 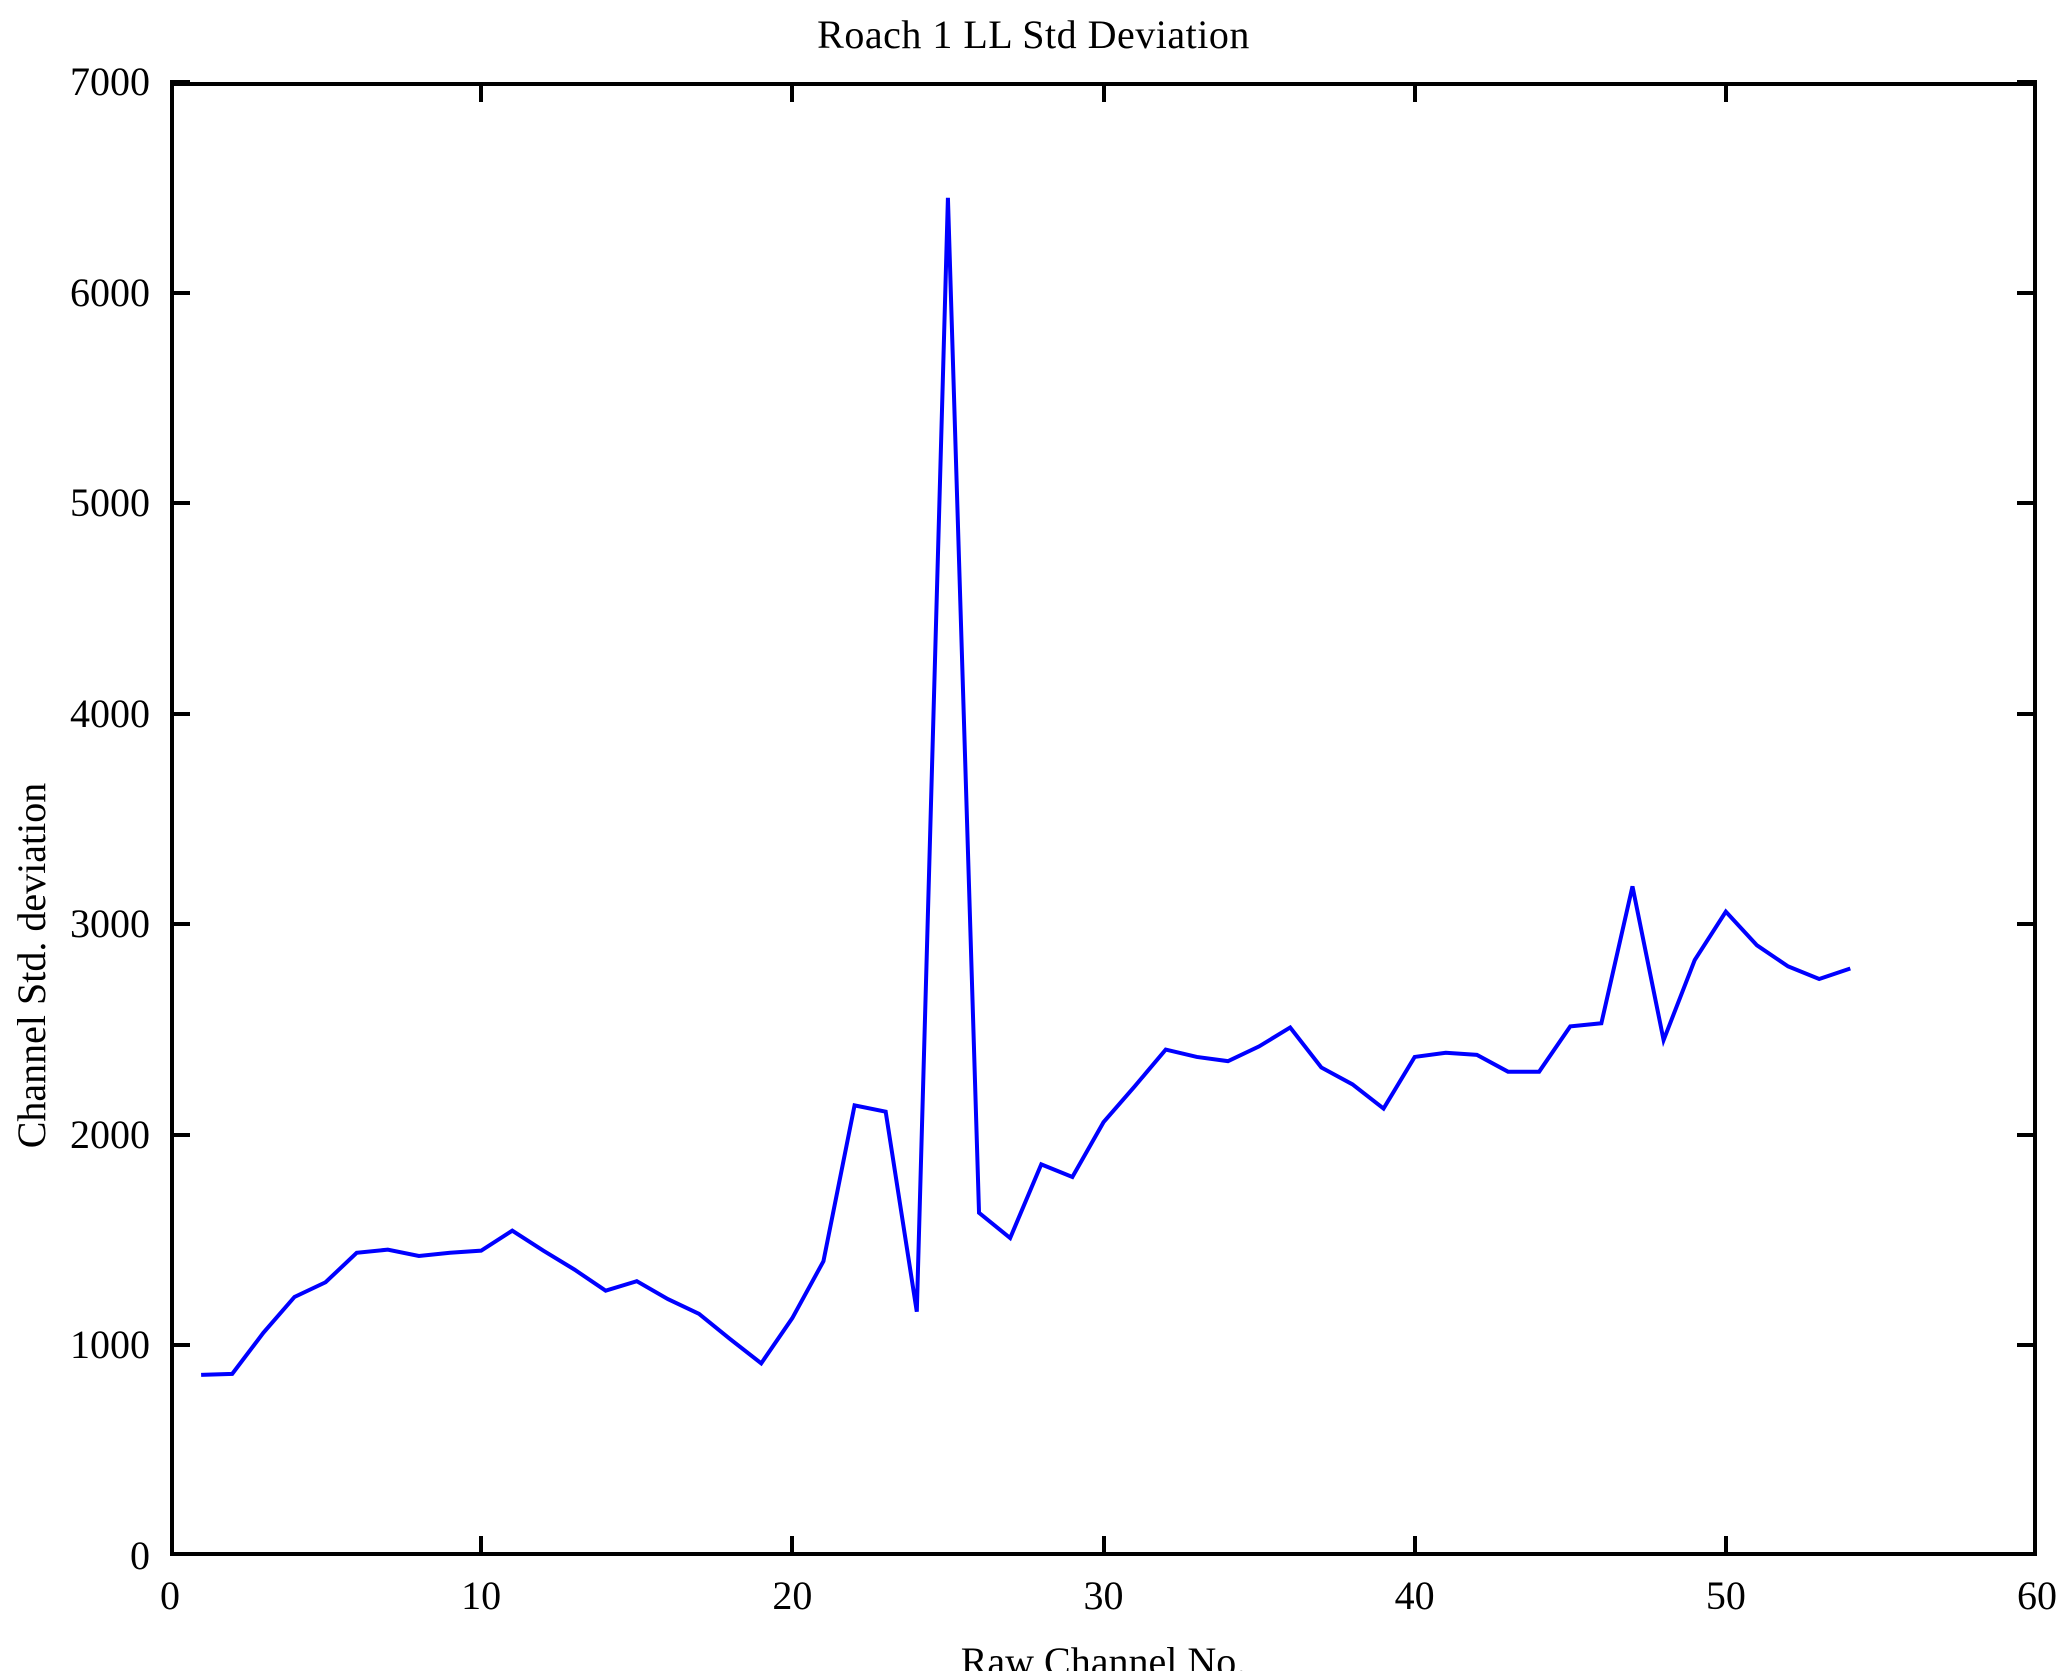 I want to click on y-tick-label: 5000, so click(x=110, y=503).